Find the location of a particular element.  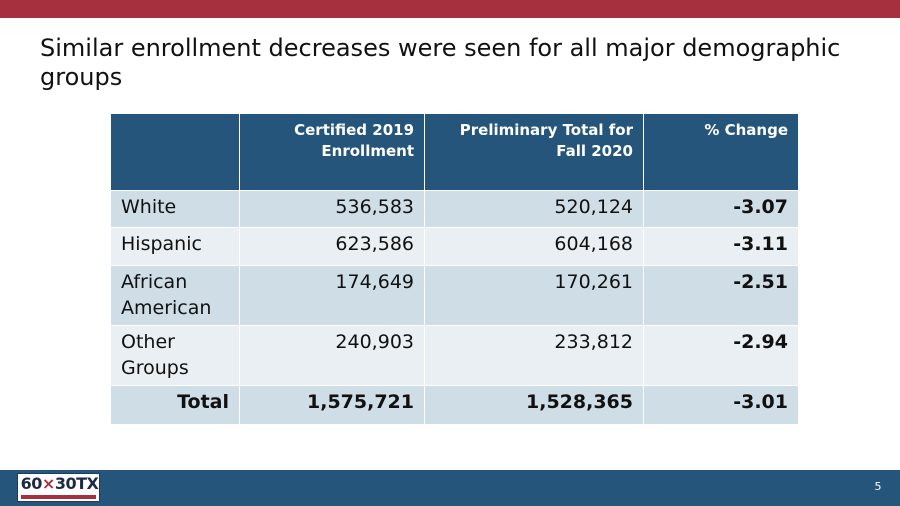

total-value-2019: 1,575,721 is located at coordinates (332, 404).